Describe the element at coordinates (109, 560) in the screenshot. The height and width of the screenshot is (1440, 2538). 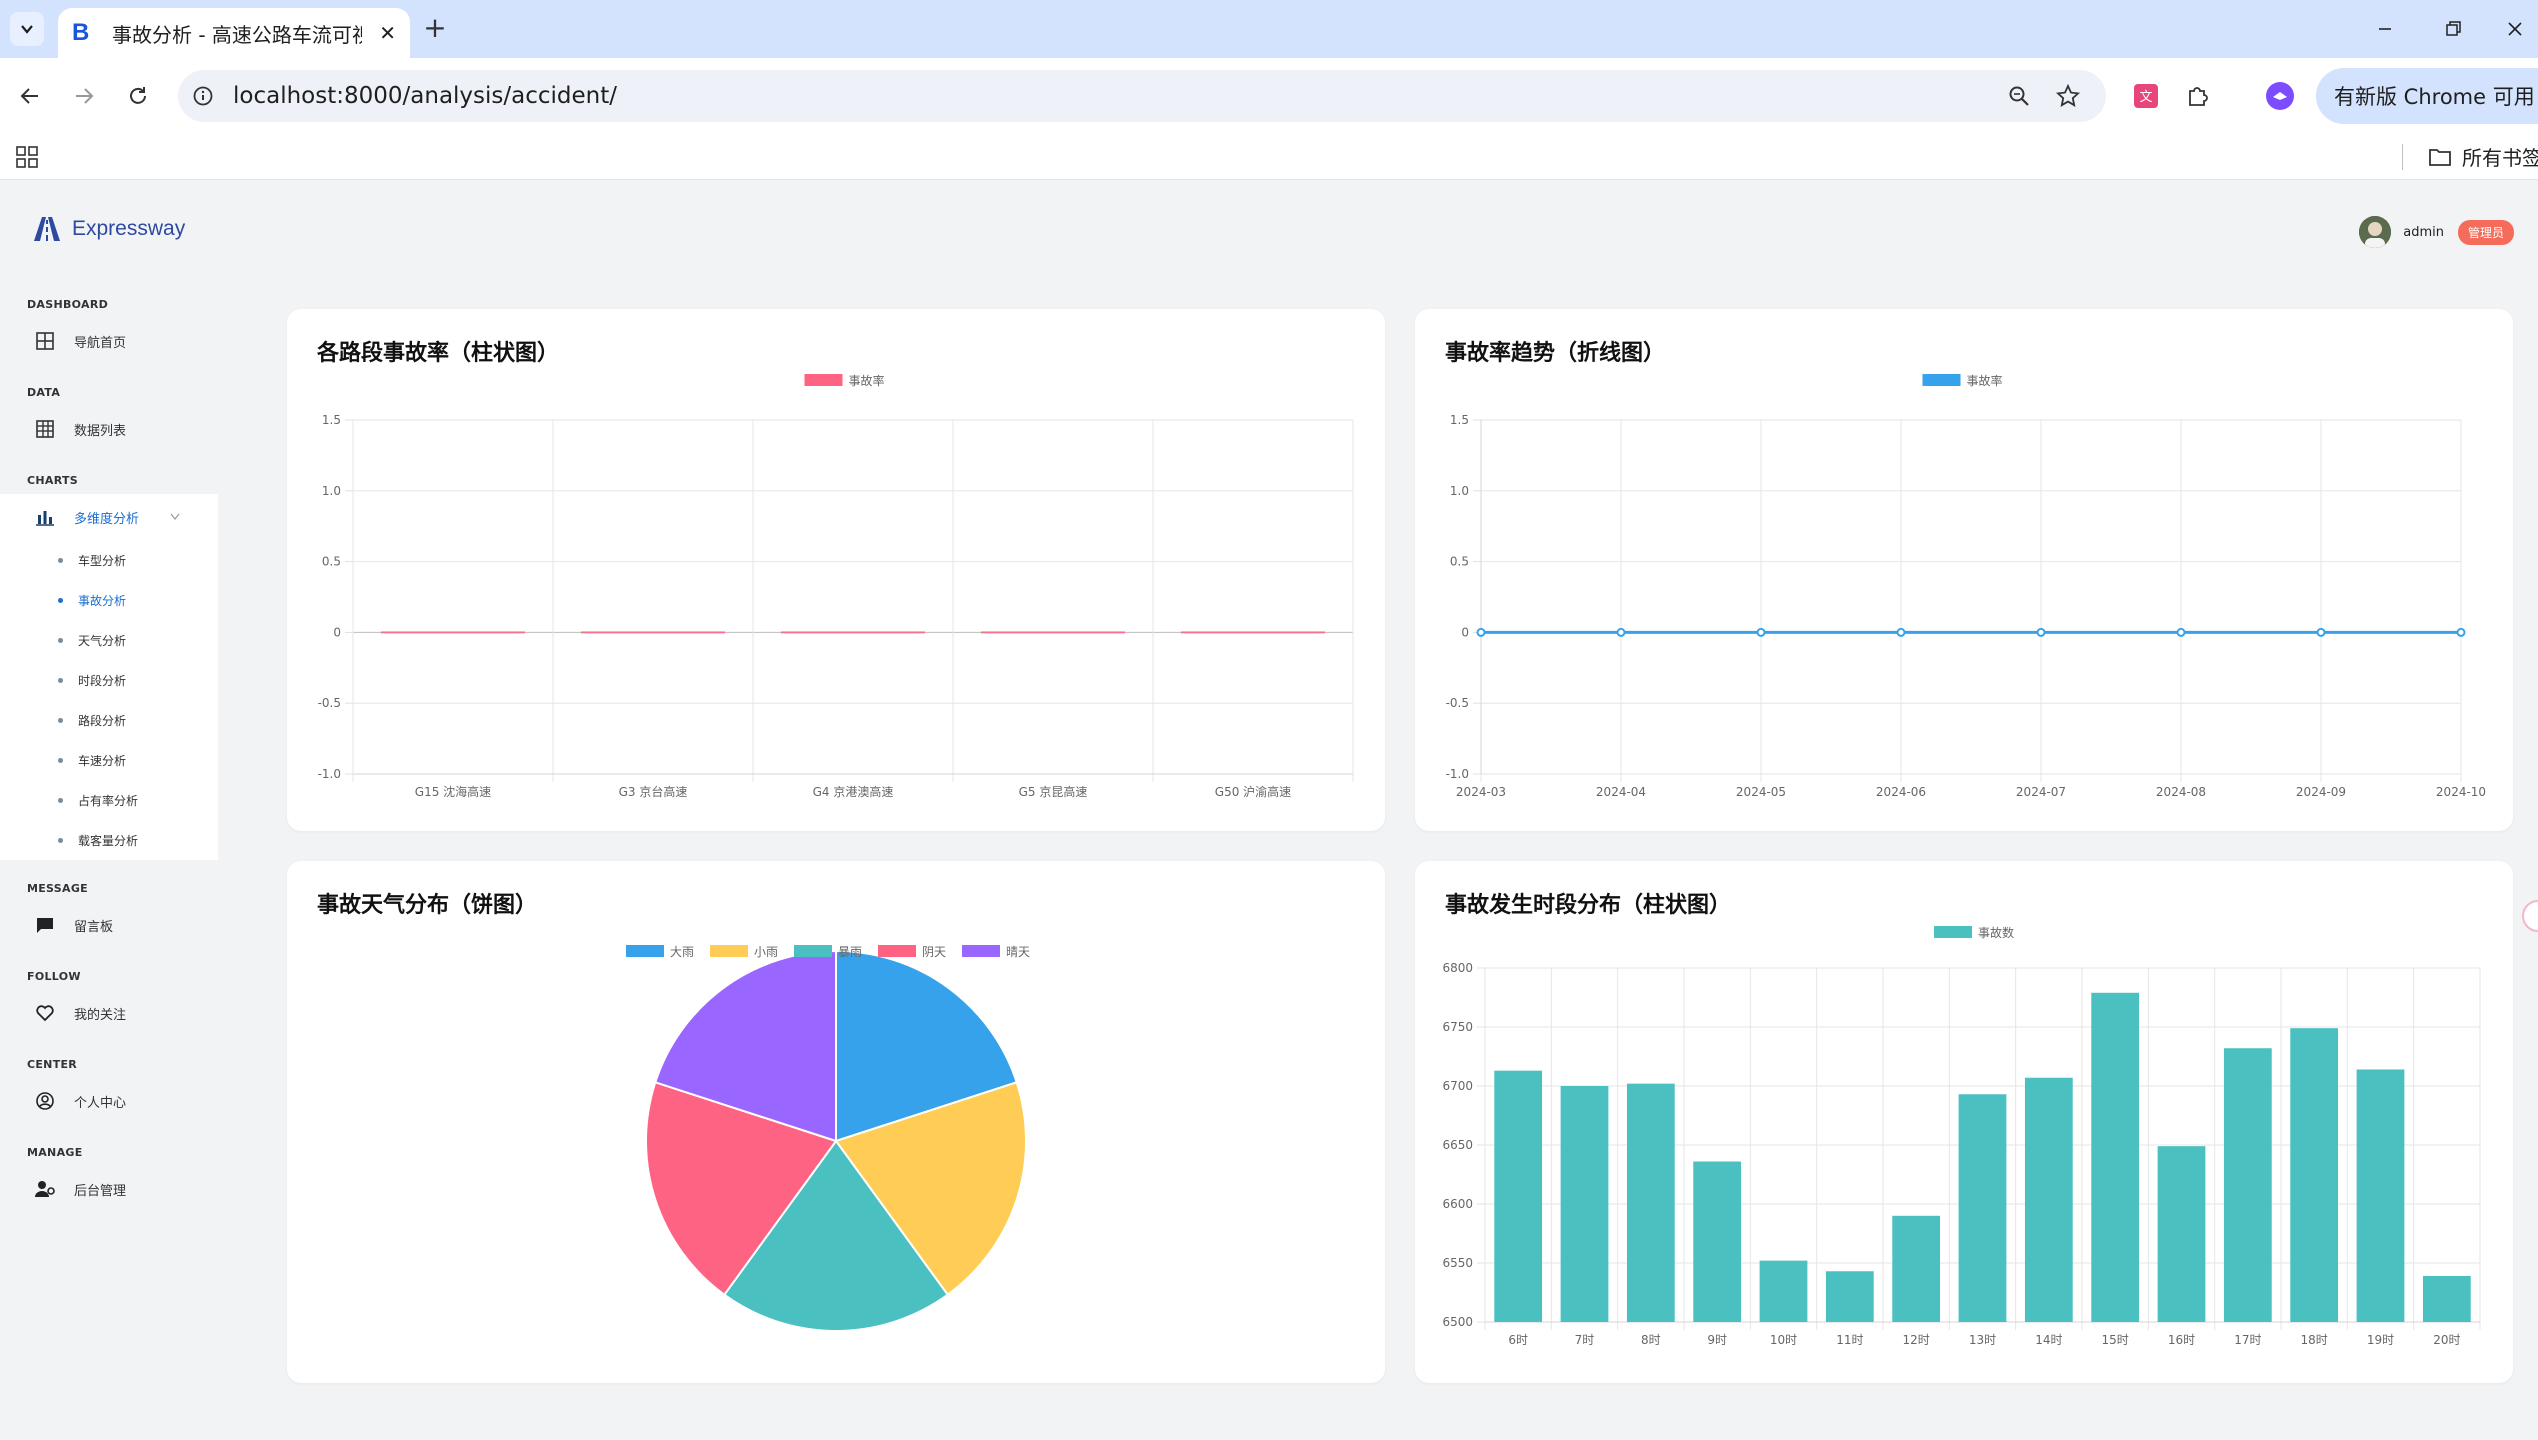
I see `submenu-item: 车型分析` at that location.